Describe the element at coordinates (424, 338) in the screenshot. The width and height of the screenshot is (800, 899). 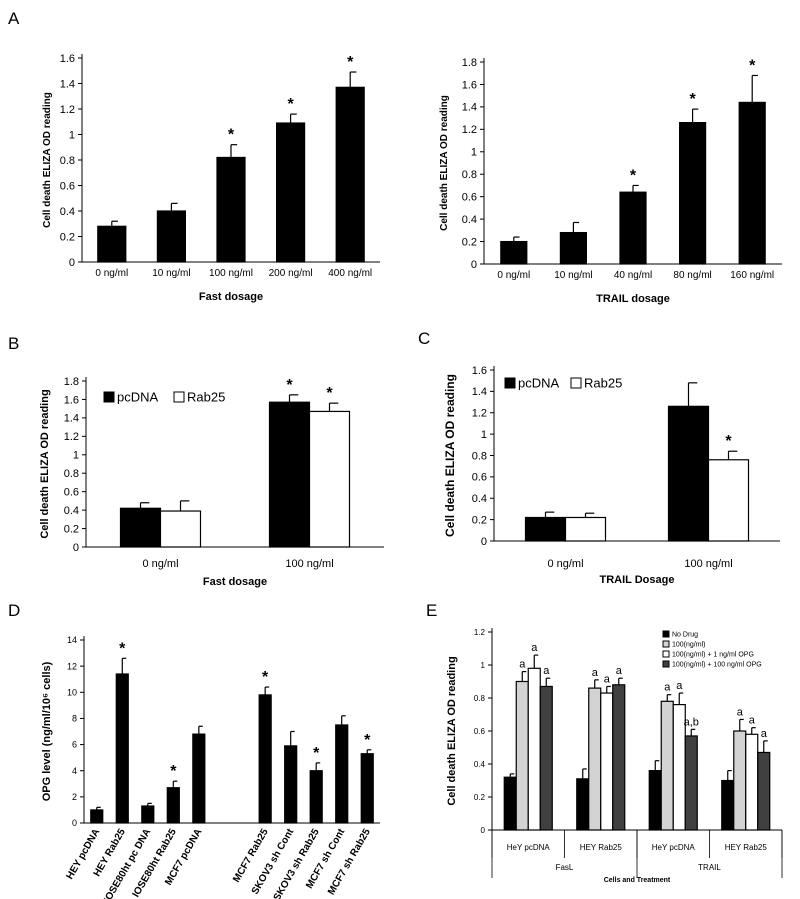
I see `panel-label-c: C` at that location.